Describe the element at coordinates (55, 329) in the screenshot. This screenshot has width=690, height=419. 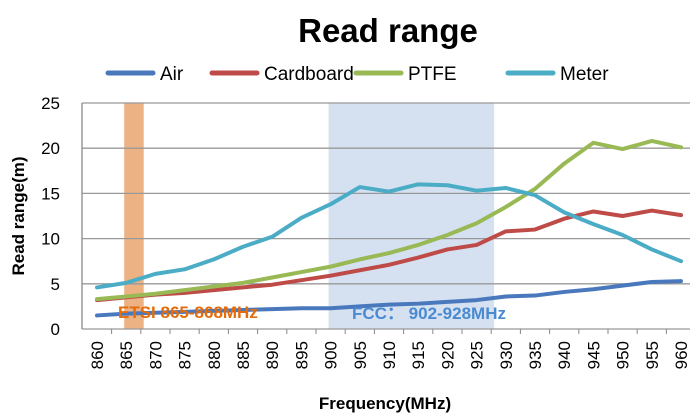
I see `y-tick-label: 0` at that location.